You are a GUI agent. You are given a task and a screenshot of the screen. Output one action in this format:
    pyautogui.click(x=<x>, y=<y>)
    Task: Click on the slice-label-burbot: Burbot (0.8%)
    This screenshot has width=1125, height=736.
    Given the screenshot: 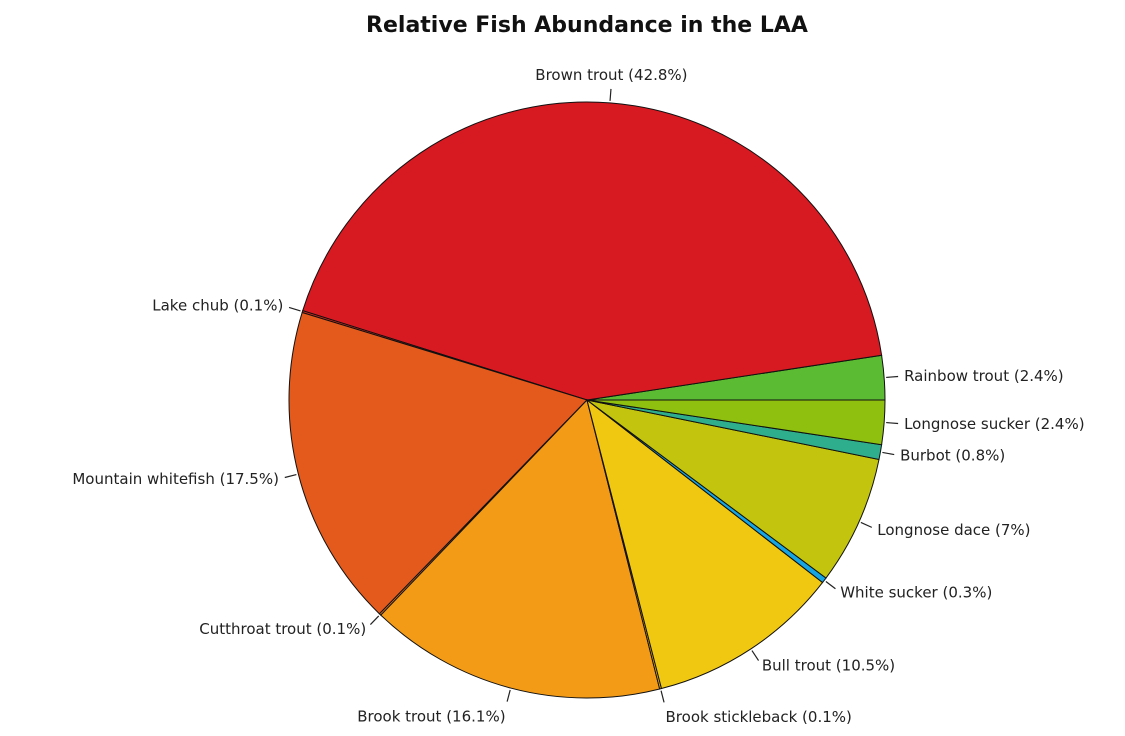 What is the action you would take?
    pyautogui.click(x=952, y=456)
    